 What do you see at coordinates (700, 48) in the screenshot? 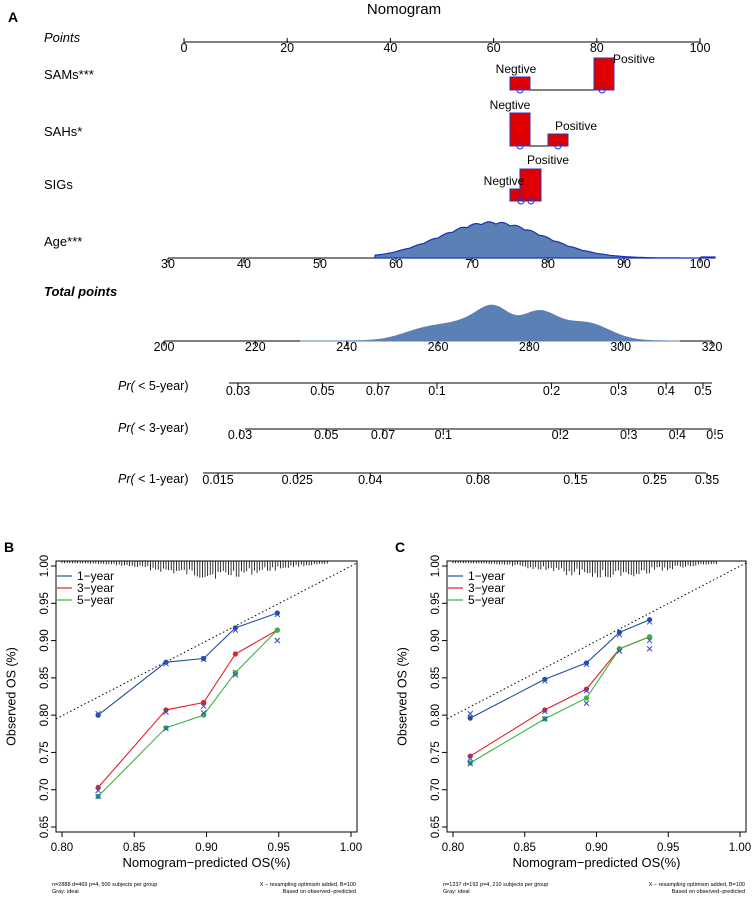
I see `points-tick-label: 100` at bounding box center [700, 48].